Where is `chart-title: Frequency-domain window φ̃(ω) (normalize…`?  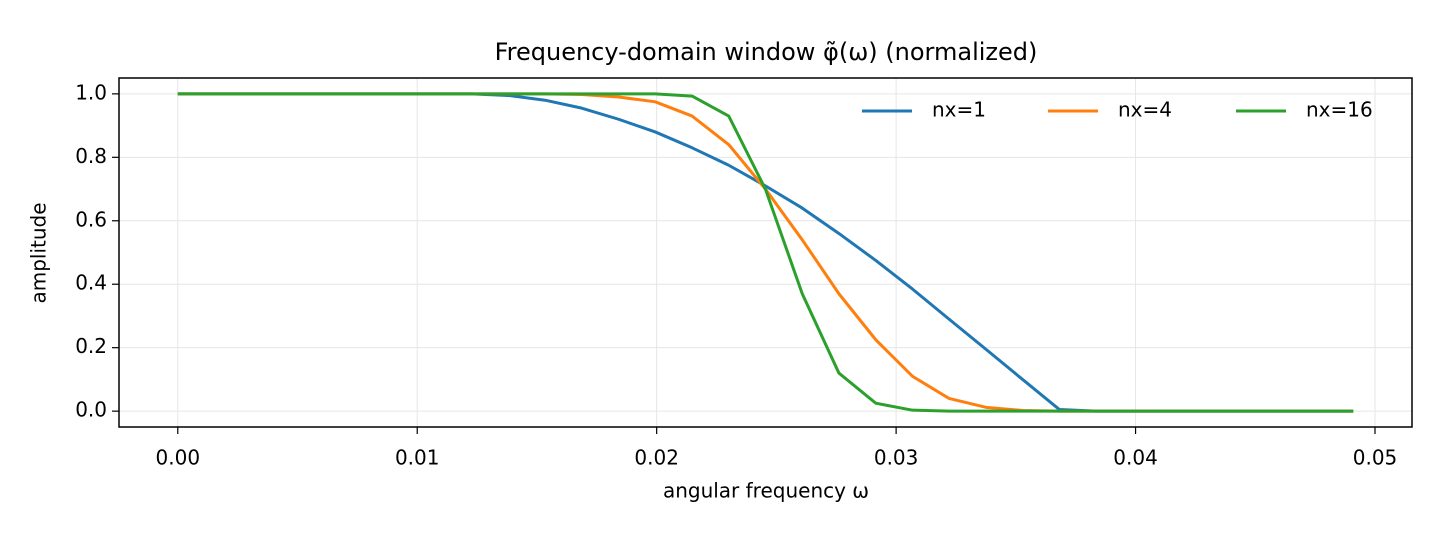
chart-title: Frequency-domain window φ̃(ω) (normalize… is located at coordinates (766, 52).